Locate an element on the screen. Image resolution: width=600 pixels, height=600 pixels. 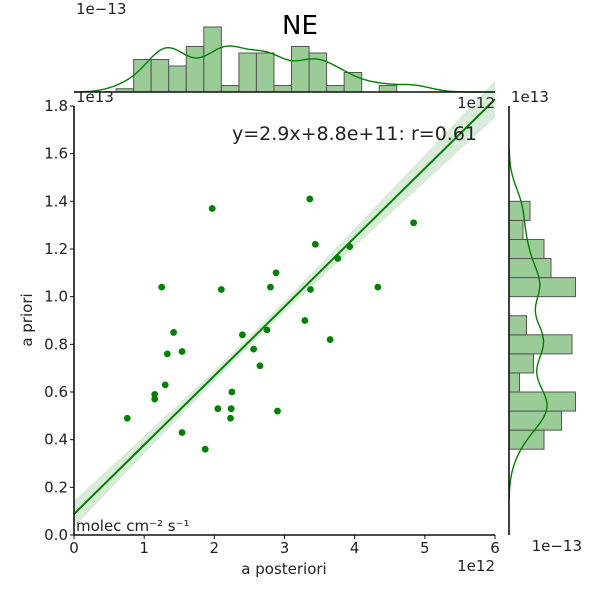
y-tick-label: 1.2 is located at coordinates (56, 249).